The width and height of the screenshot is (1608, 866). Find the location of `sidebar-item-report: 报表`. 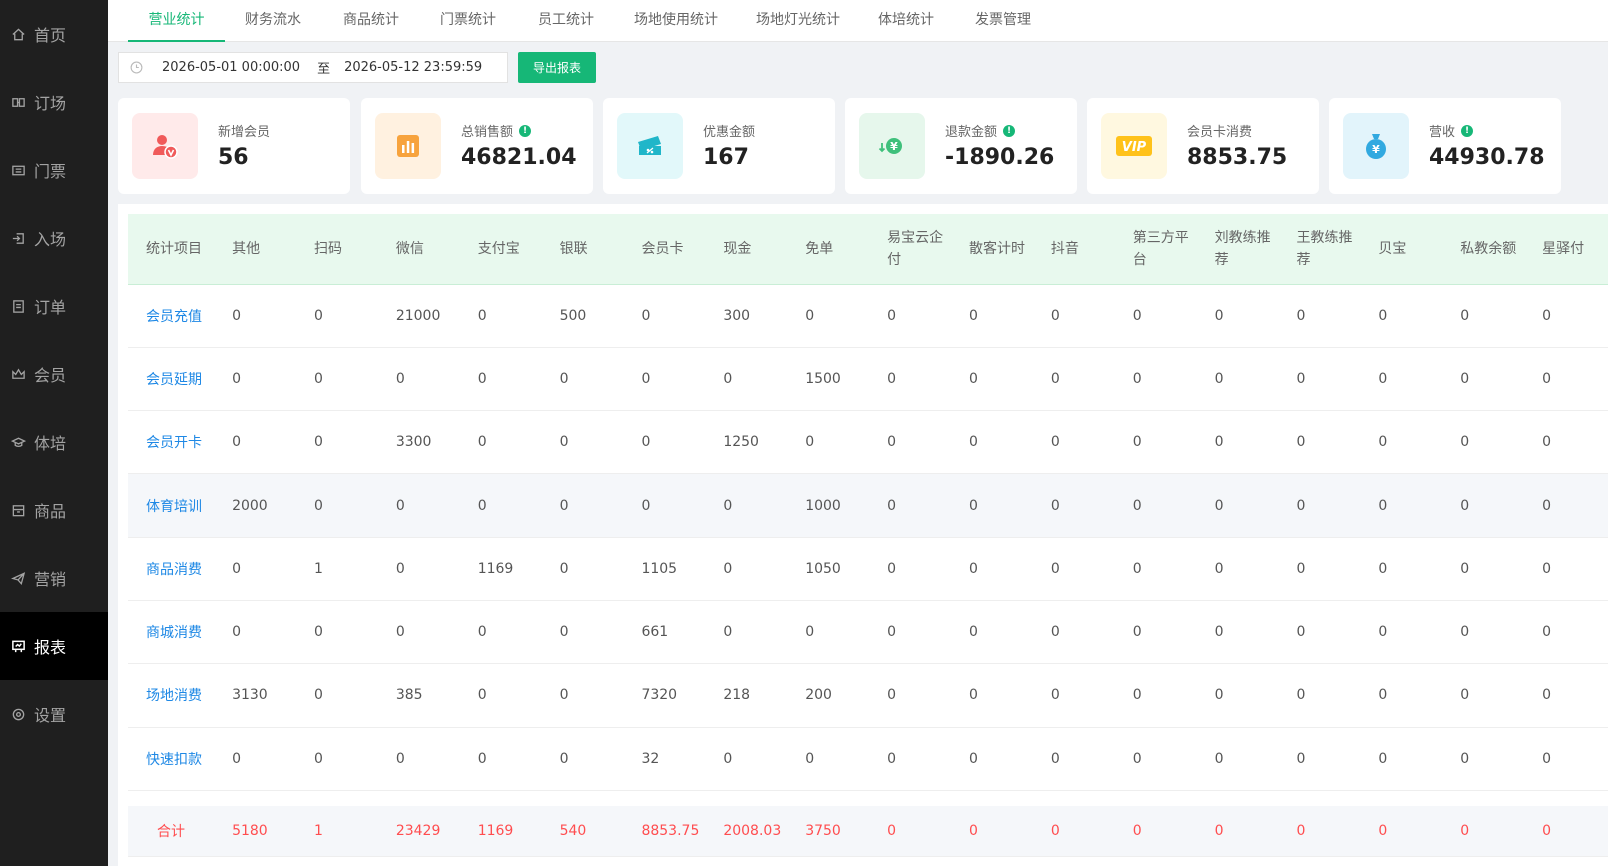

sidebar-item-report: 报表 is located at coordinates (54, 646).